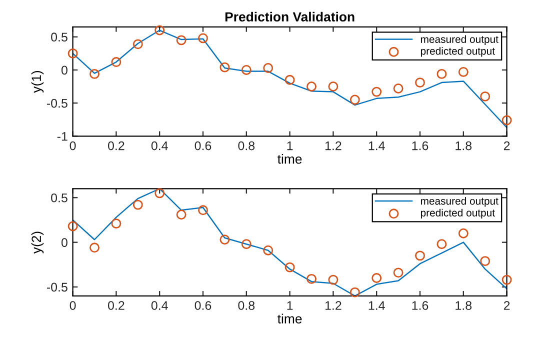 The height and width of the screenshot is (337, 560). Describe the element at coordinates (62, 136) in the screenshot. I see `y-tick-label: -1` at that location.